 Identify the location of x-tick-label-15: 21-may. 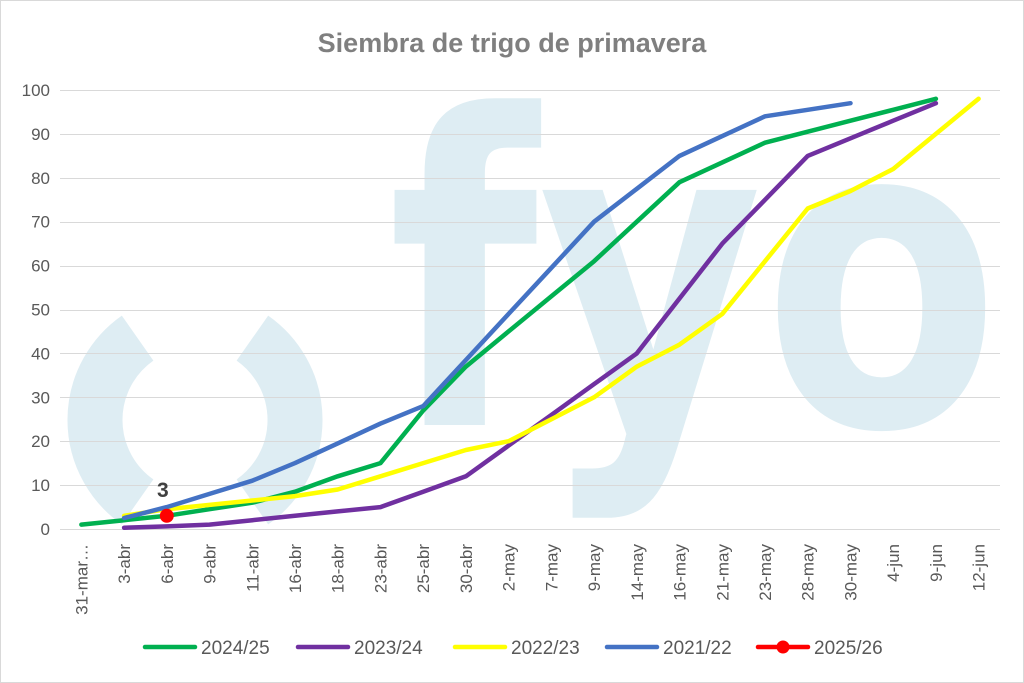
(722, 572).